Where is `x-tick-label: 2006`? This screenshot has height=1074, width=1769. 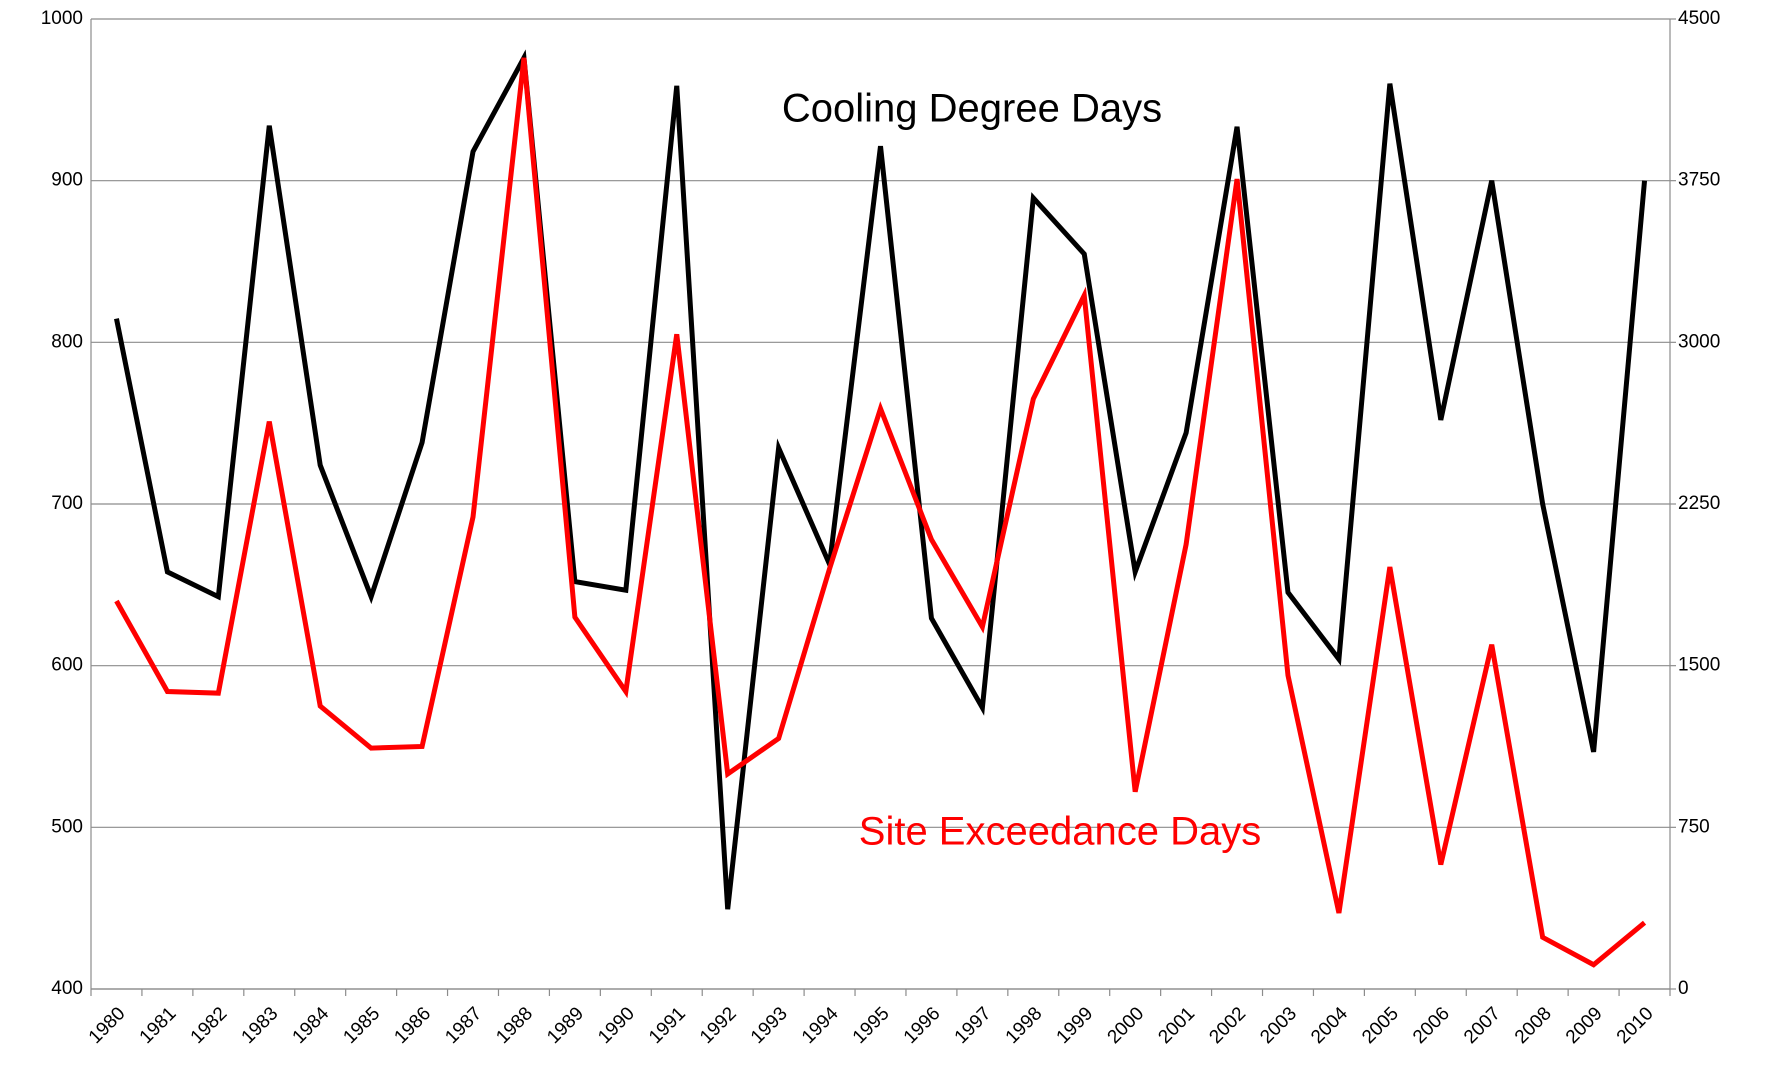
x-tick-label: 2006 is located at coordinates (1431, 1025).